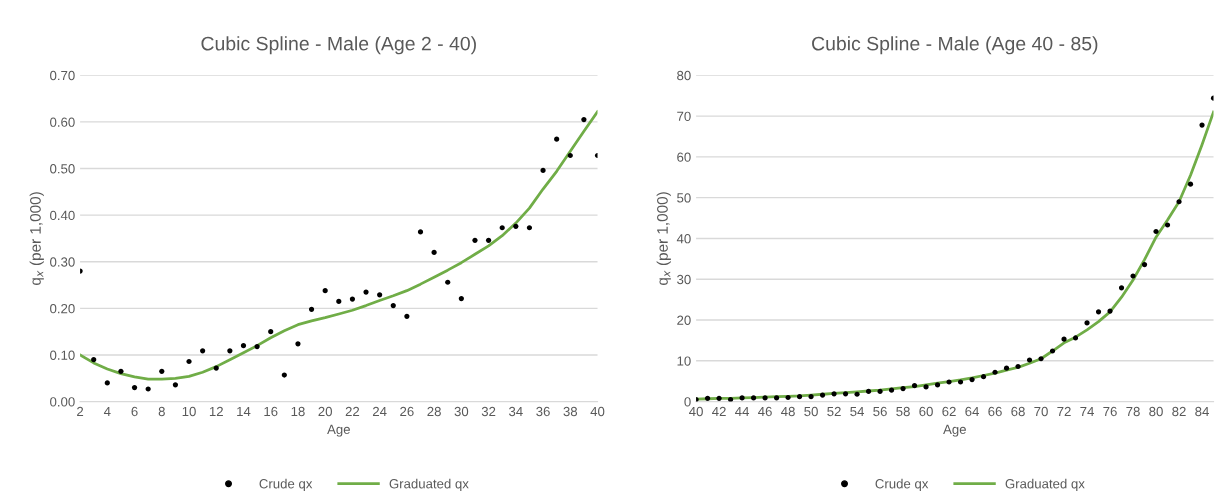  Describe the element at coordinates (696, 411) in the screenshot. I see `x-tick-label: 40` at that location.